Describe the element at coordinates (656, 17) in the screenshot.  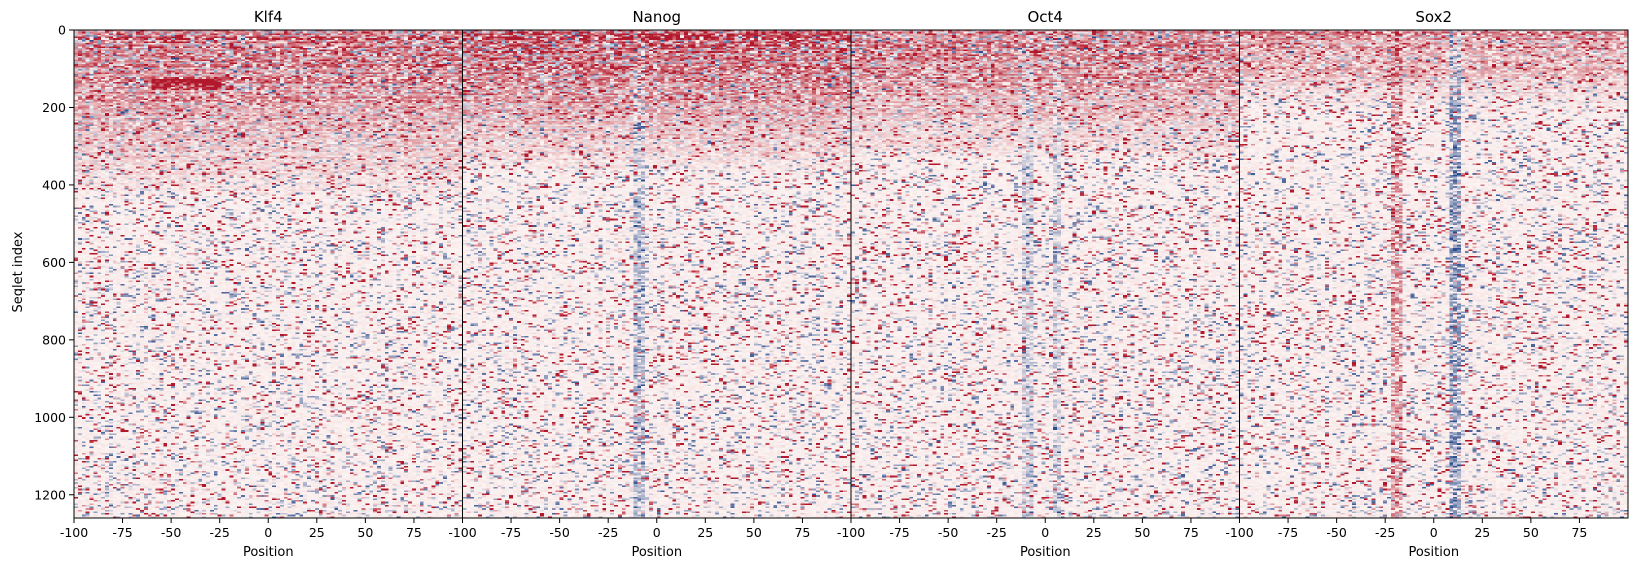
I see `panel-title: Nanog` at that location.